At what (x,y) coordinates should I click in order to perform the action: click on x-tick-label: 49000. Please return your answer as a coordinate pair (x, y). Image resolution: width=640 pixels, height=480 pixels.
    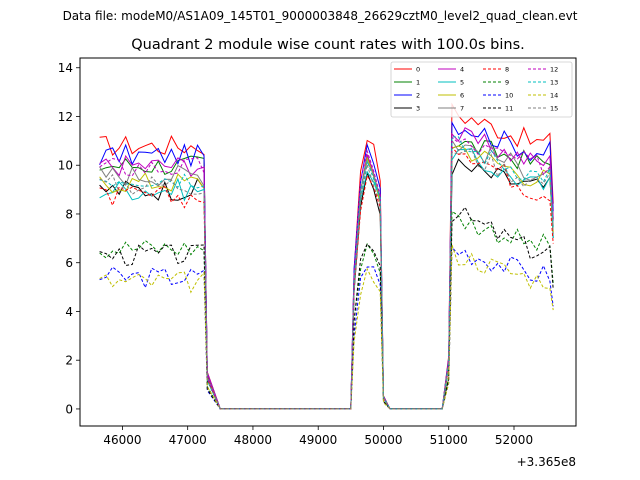
    Looking at the image, I should click on (318, 440).